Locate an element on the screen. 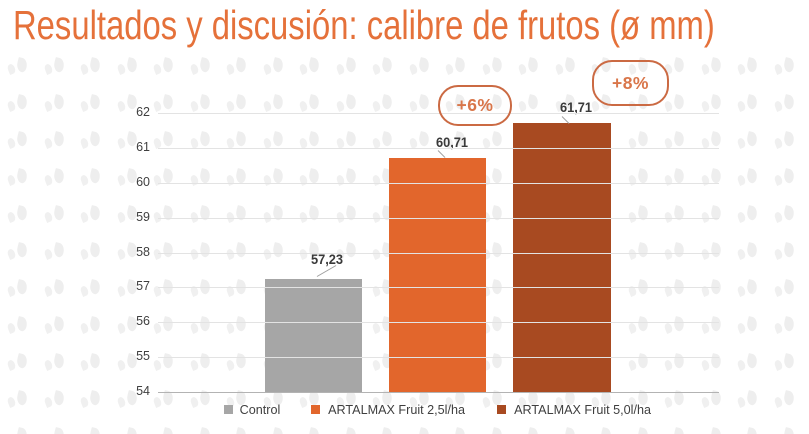 This screenshot has height=434, width=809. y-axis-tick-59: 59 is located at coordinates (143, 216).